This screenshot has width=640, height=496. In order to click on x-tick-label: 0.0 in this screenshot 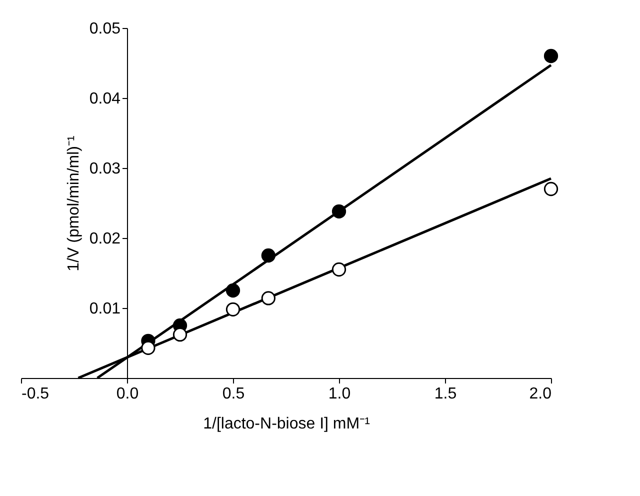, I will do `click(127, 394)`.